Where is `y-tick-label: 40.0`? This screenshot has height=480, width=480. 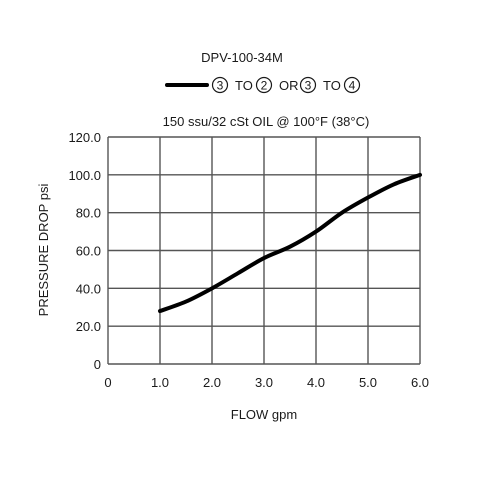 y-tick-label: 40.0 is located at coordinates (88, 288).